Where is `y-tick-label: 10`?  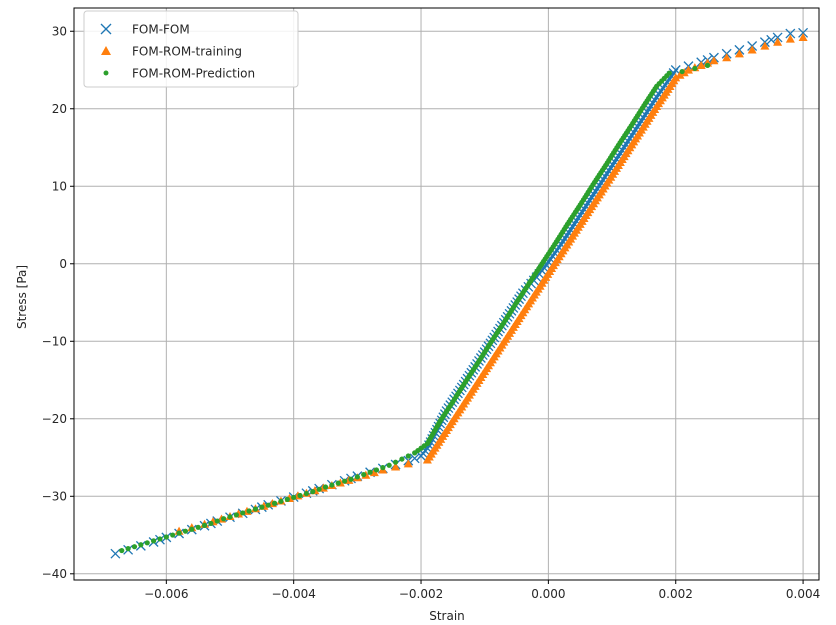
y-tick-label: 10 is located at coordinates (59, 186).